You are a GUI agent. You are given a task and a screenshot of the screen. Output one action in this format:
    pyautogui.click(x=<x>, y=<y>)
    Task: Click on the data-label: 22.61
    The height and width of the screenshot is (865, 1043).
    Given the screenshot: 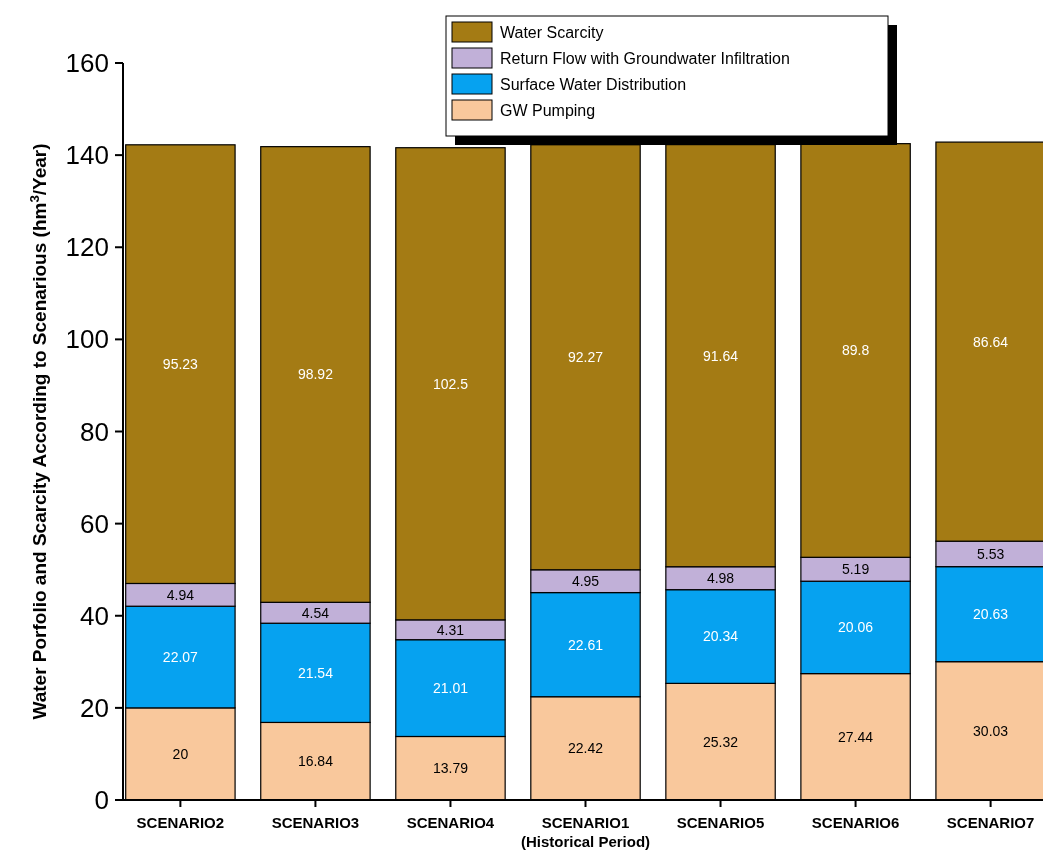 What is the action you would take?
    pyautogui.click(x=585, y=644)
    